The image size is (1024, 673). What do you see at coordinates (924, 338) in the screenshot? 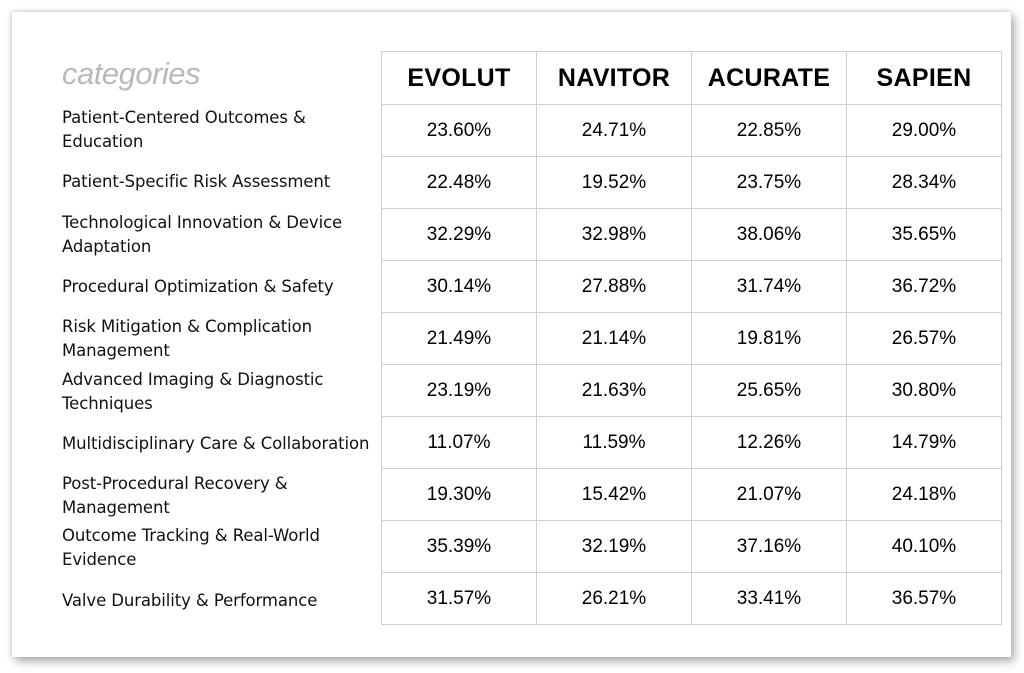
I see `table-cell: 26.57%` at bounding box center [924, 338].